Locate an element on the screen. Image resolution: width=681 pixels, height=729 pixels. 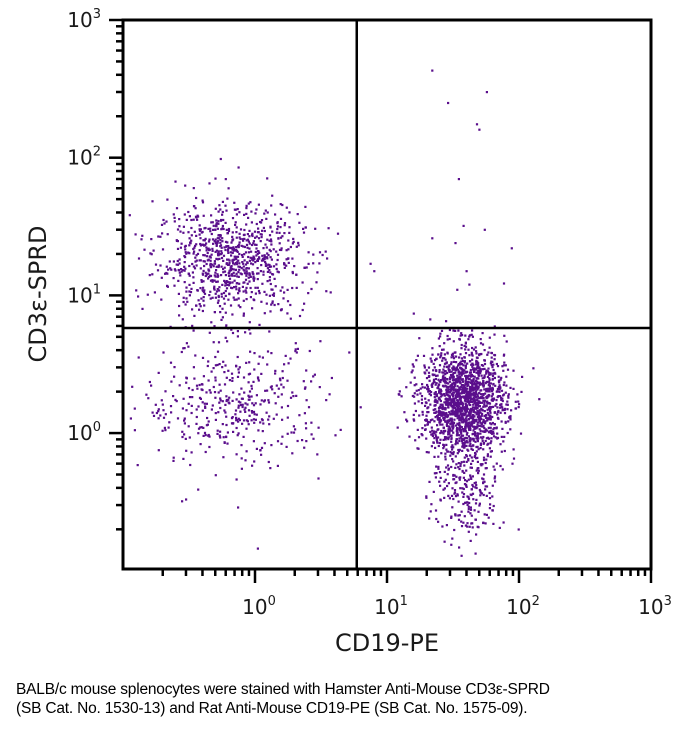
outlier-point is located at coordinates (511, 248).